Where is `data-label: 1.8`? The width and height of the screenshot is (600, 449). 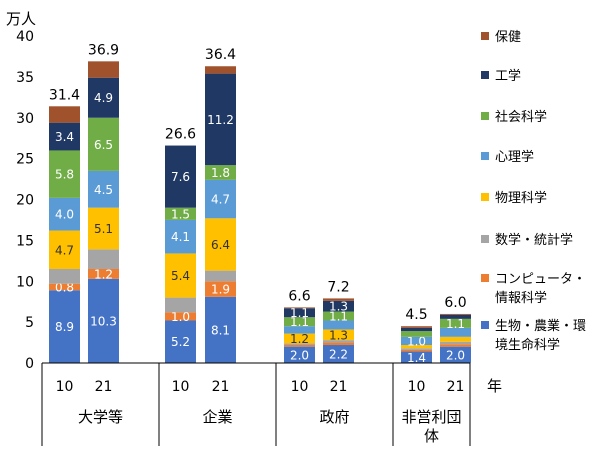
data-label: 1.8 is located at coordinates (220, 173).